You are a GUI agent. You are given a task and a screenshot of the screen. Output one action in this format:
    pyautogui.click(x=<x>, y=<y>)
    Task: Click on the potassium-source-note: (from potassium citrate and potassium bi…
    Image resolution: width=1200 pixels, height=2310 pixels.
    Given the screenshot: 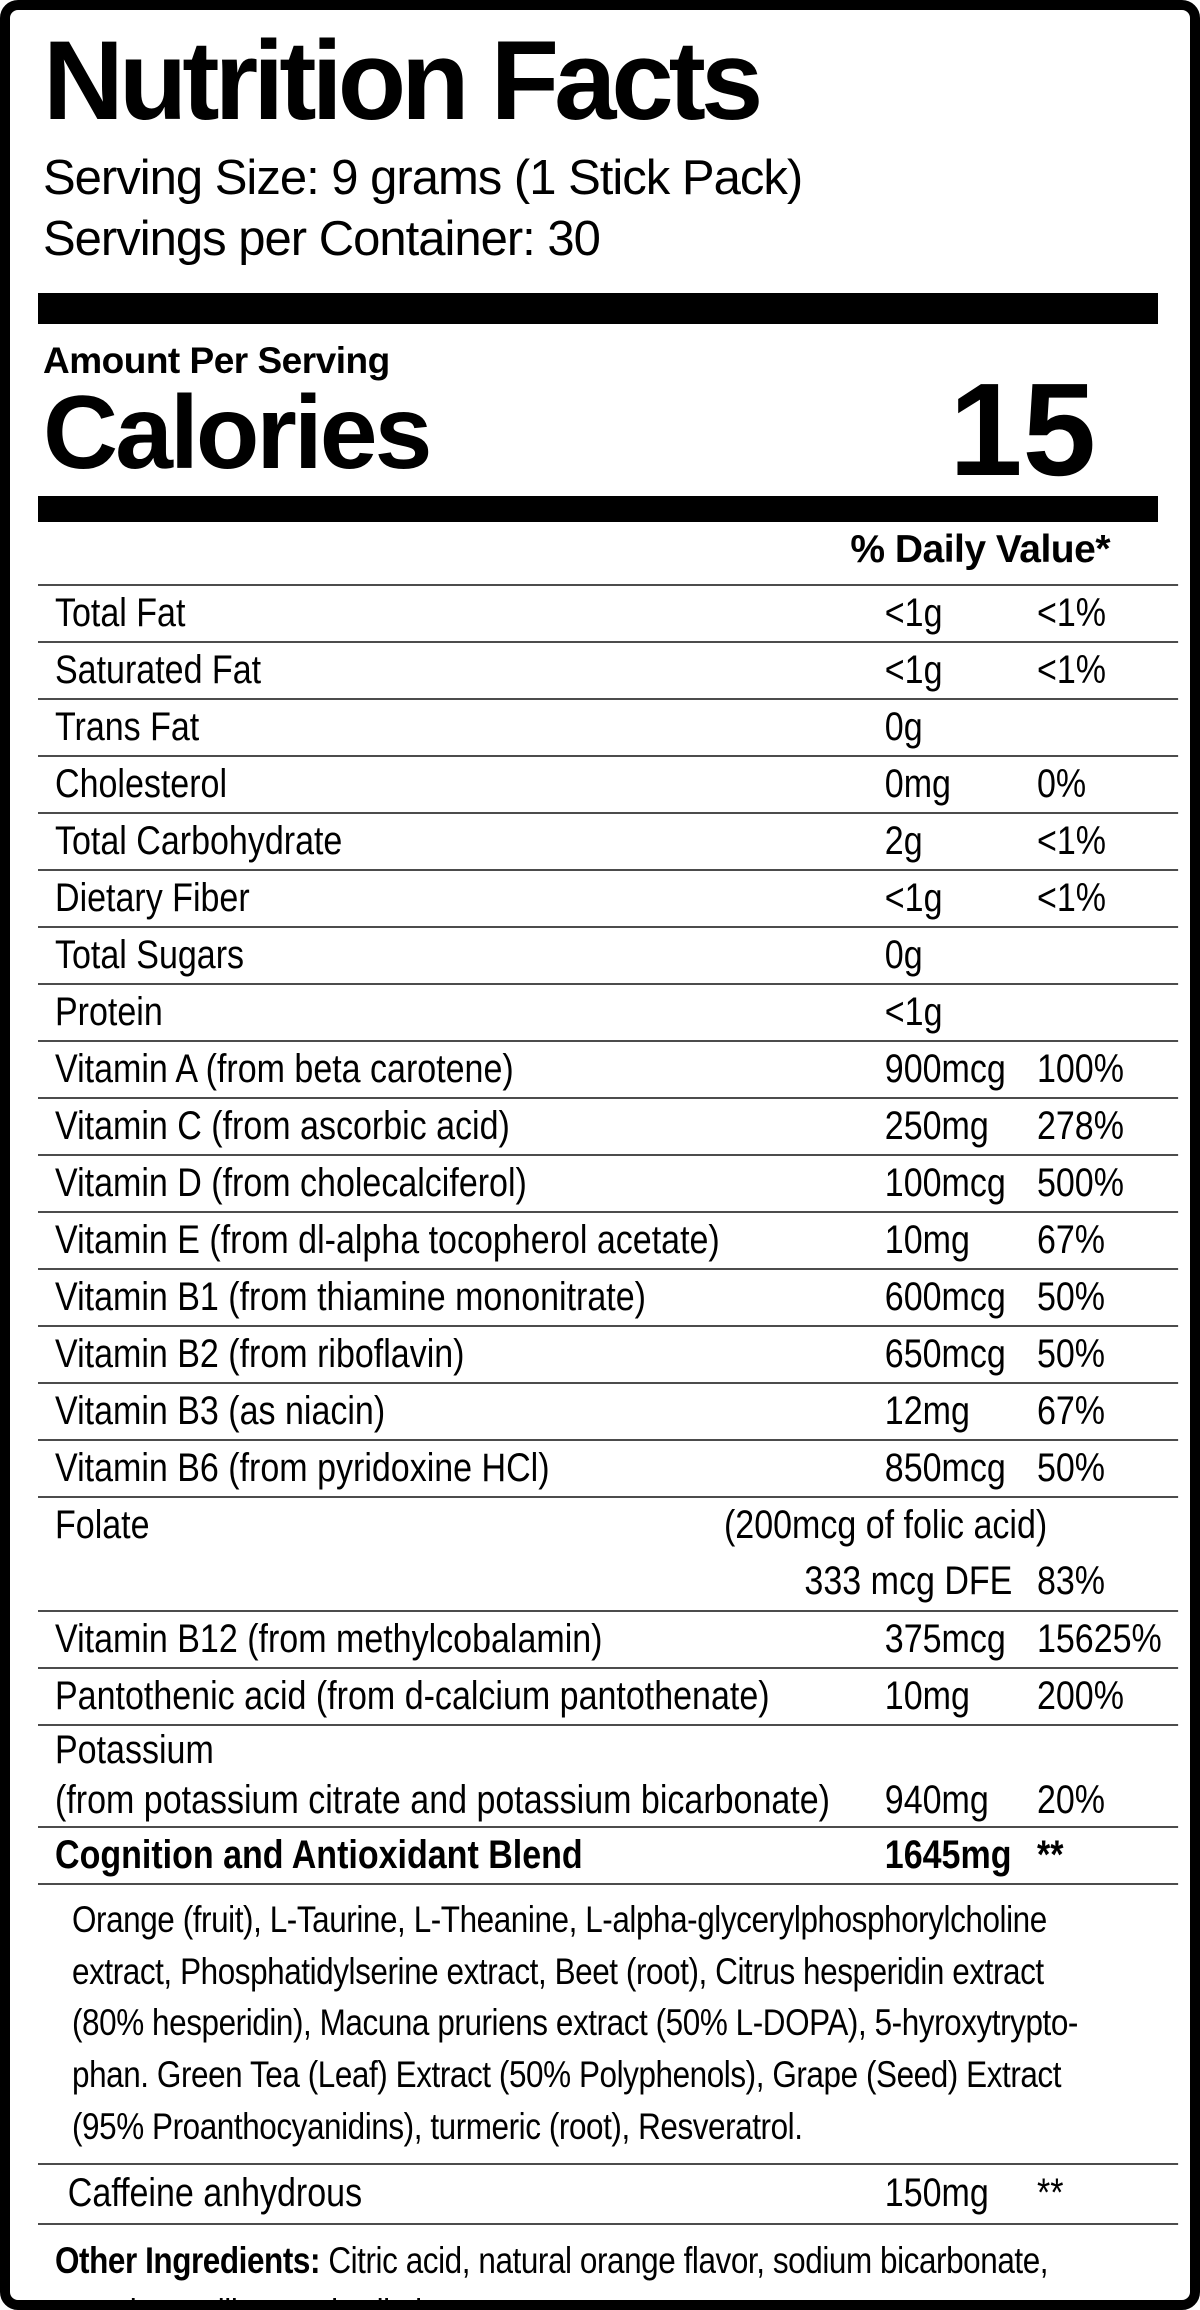 What is the action you would take?
    pyautogui.click(x=442, y=1800)
    